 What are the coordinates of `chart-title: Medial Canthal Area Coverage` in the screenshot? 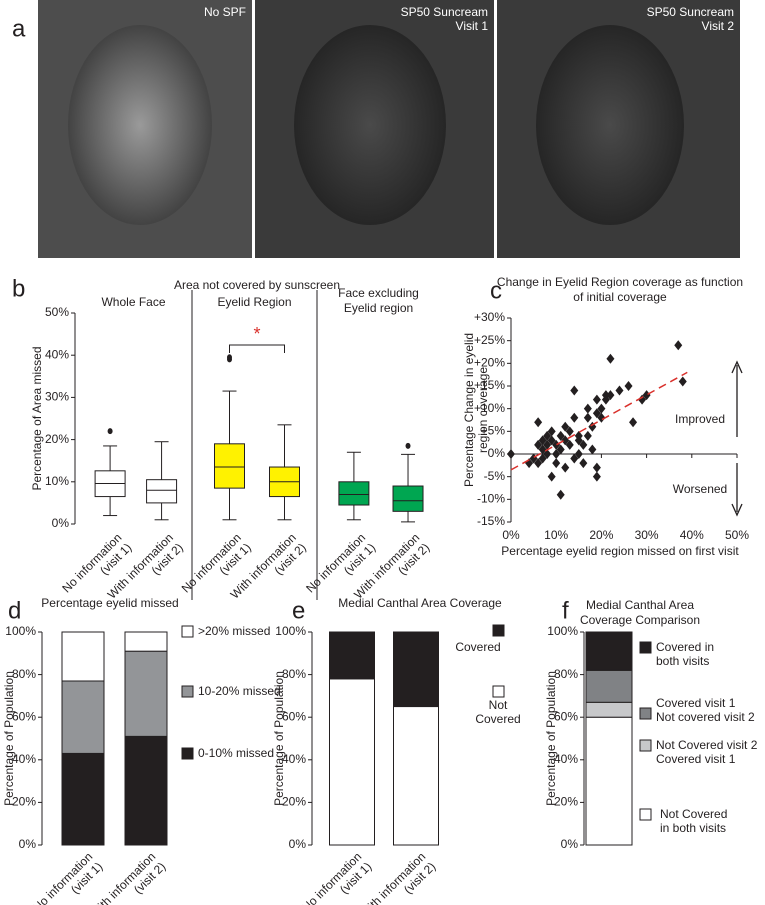 It's located at (420, 603).